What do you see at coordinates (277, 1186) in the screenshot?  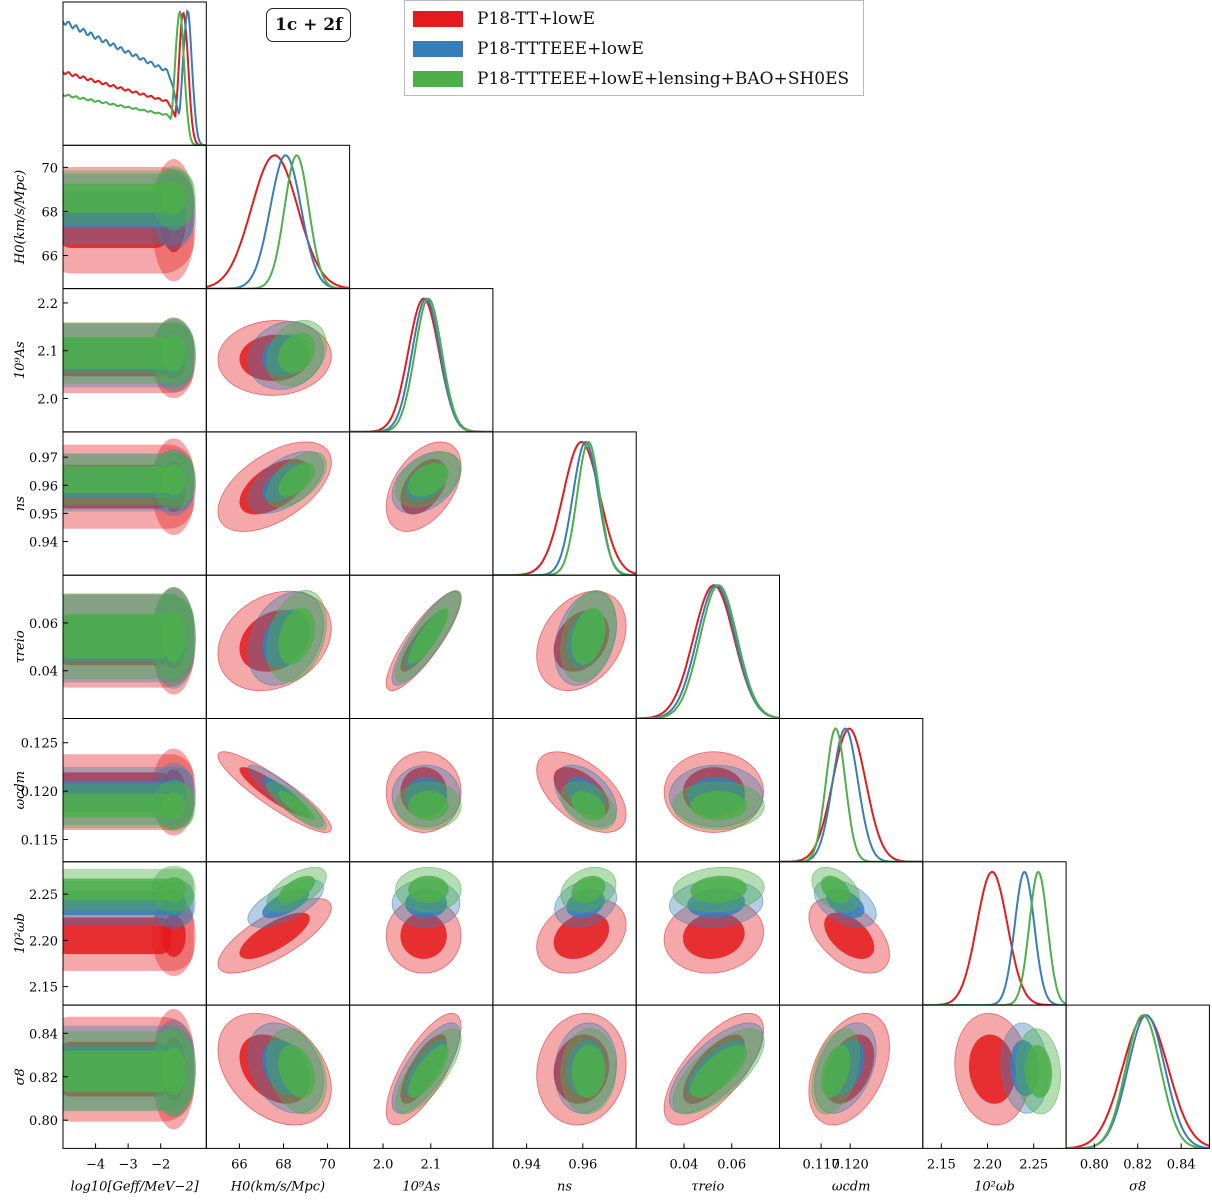 I see `x-axis-label: H0(km/s/Mpc)` at bounding box center [277, 1186].